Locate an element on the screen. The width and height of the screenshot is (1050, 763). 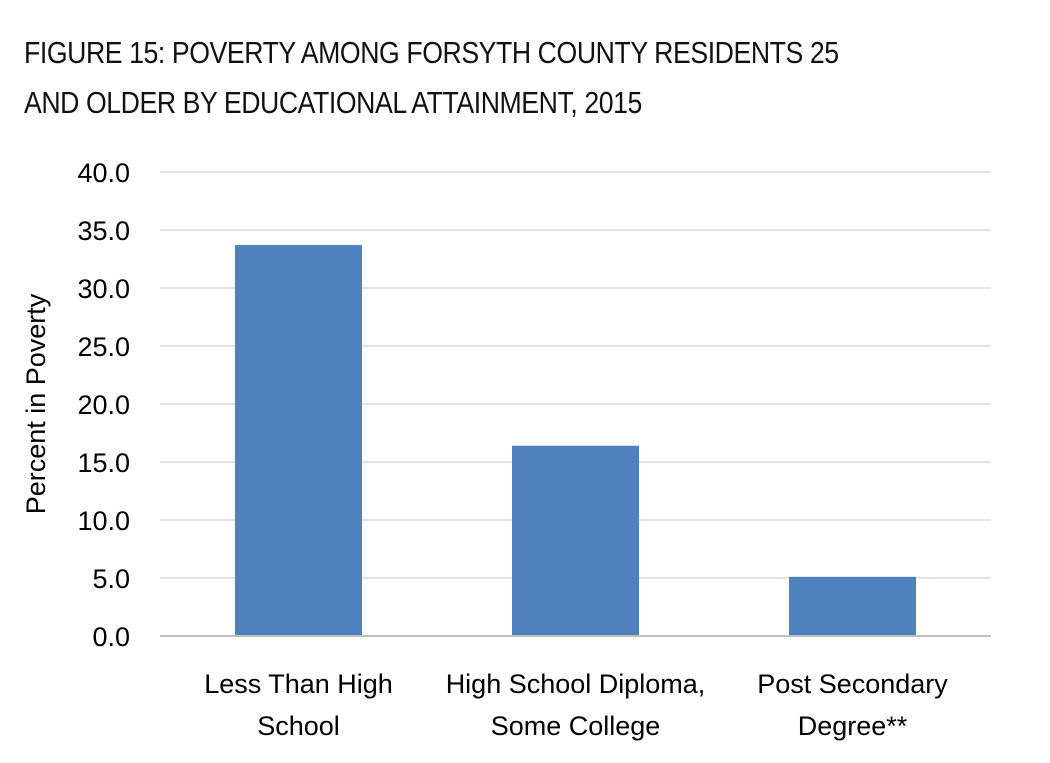
y-tick-label: 20.0 is located at coordinates (103, 405).